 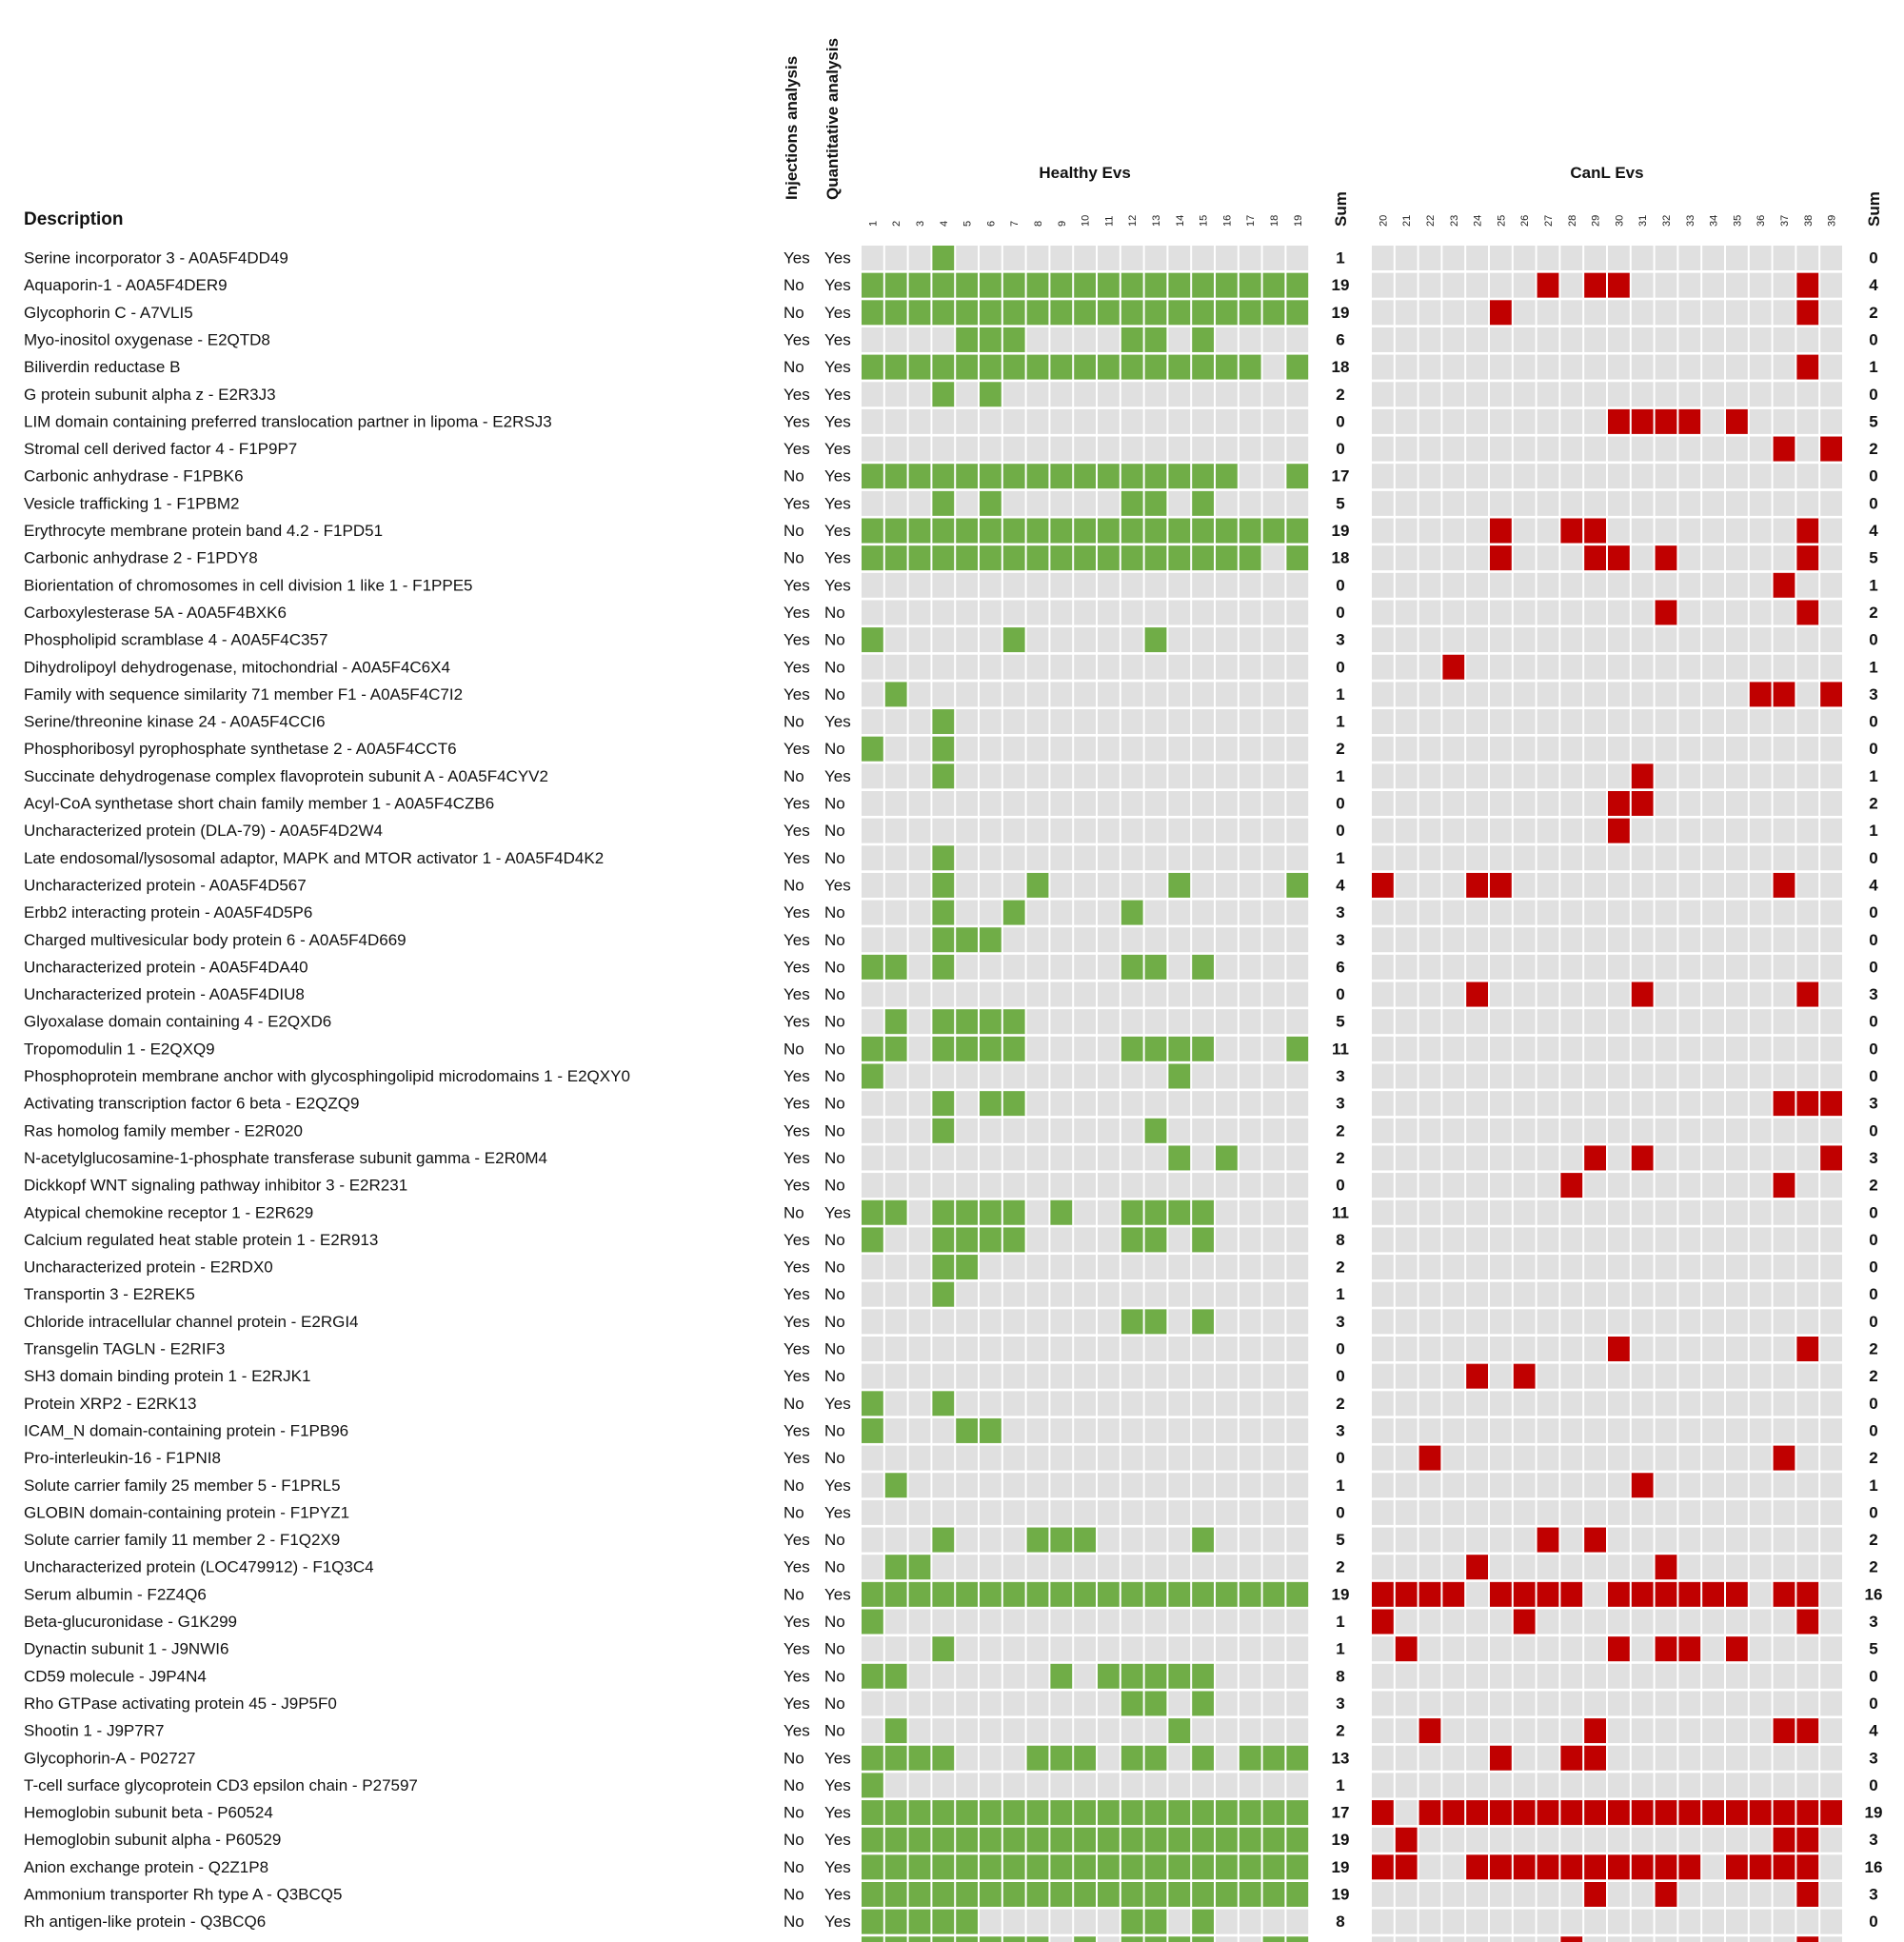 What do you see at coordinates (1873, 1921) in the screenshot?
I see `sum-canl: 0` at bounding box center [1873, 1921].